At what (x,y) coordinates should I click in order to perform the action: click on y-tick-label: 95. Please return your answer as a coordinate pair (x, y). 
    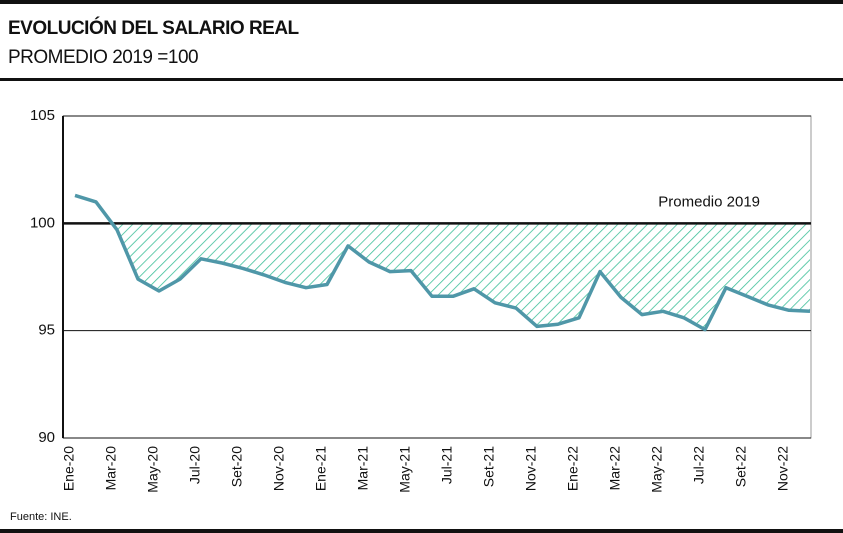
    Looking at the image, I should click on (46, 330).